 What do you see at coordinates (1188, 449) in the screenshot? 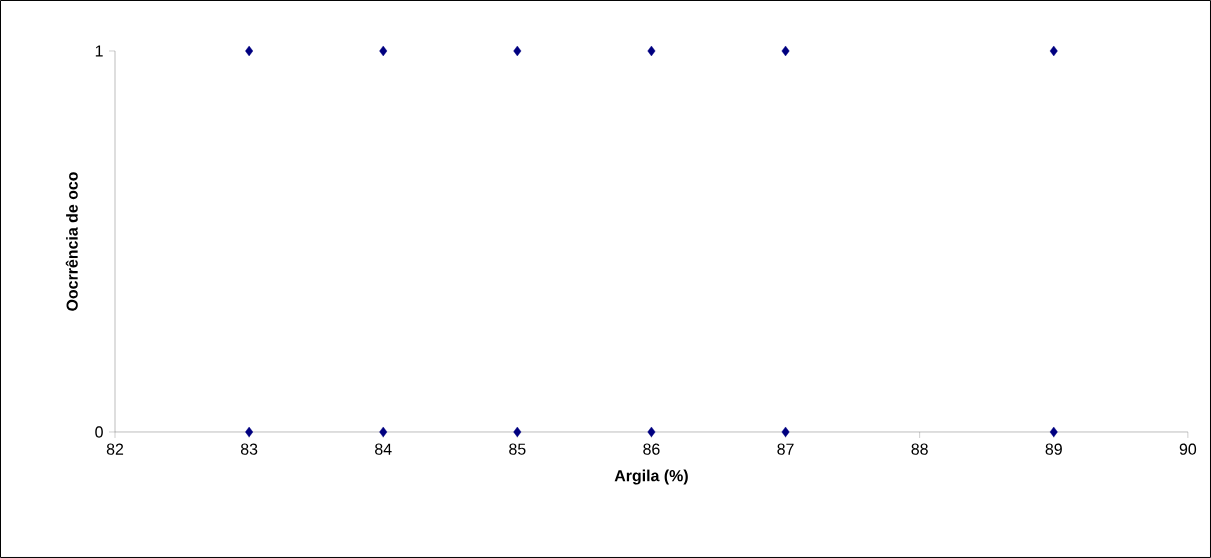
I see `x-tick-label: 90` at bounding box center [1188, 449].